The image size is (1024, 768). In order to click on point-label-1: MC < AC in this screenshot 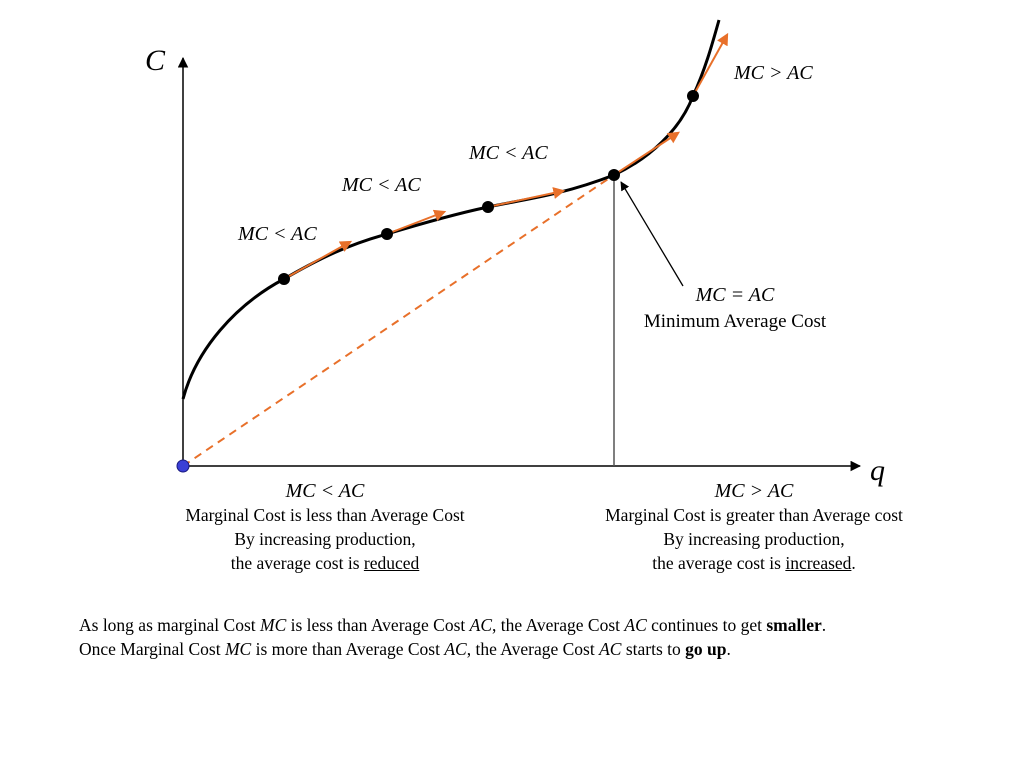, I will do `click(277, 234)`.